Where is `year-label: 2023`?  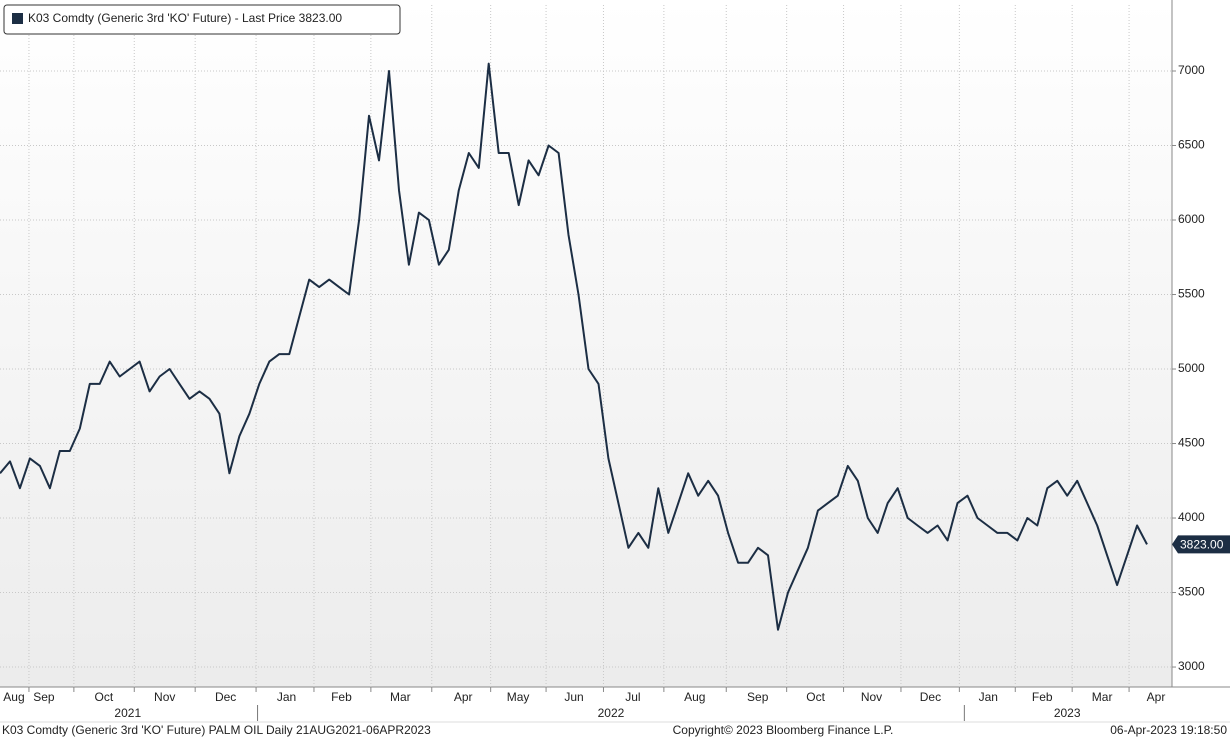 year-label: 2023 is located at coordinates (1067, 713).